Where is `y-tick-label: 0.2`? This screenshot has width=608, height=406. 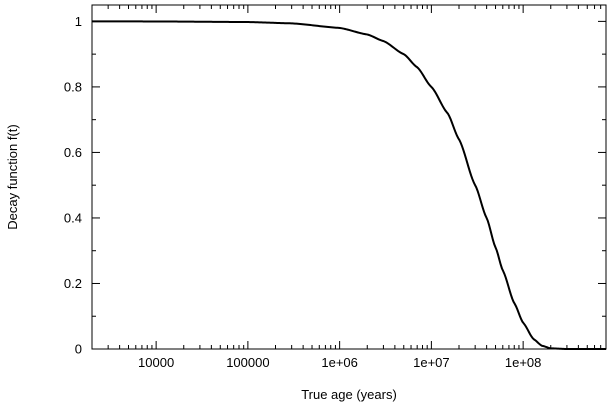 y-tick-label: 0.2 is located at coordinates (73, 283).